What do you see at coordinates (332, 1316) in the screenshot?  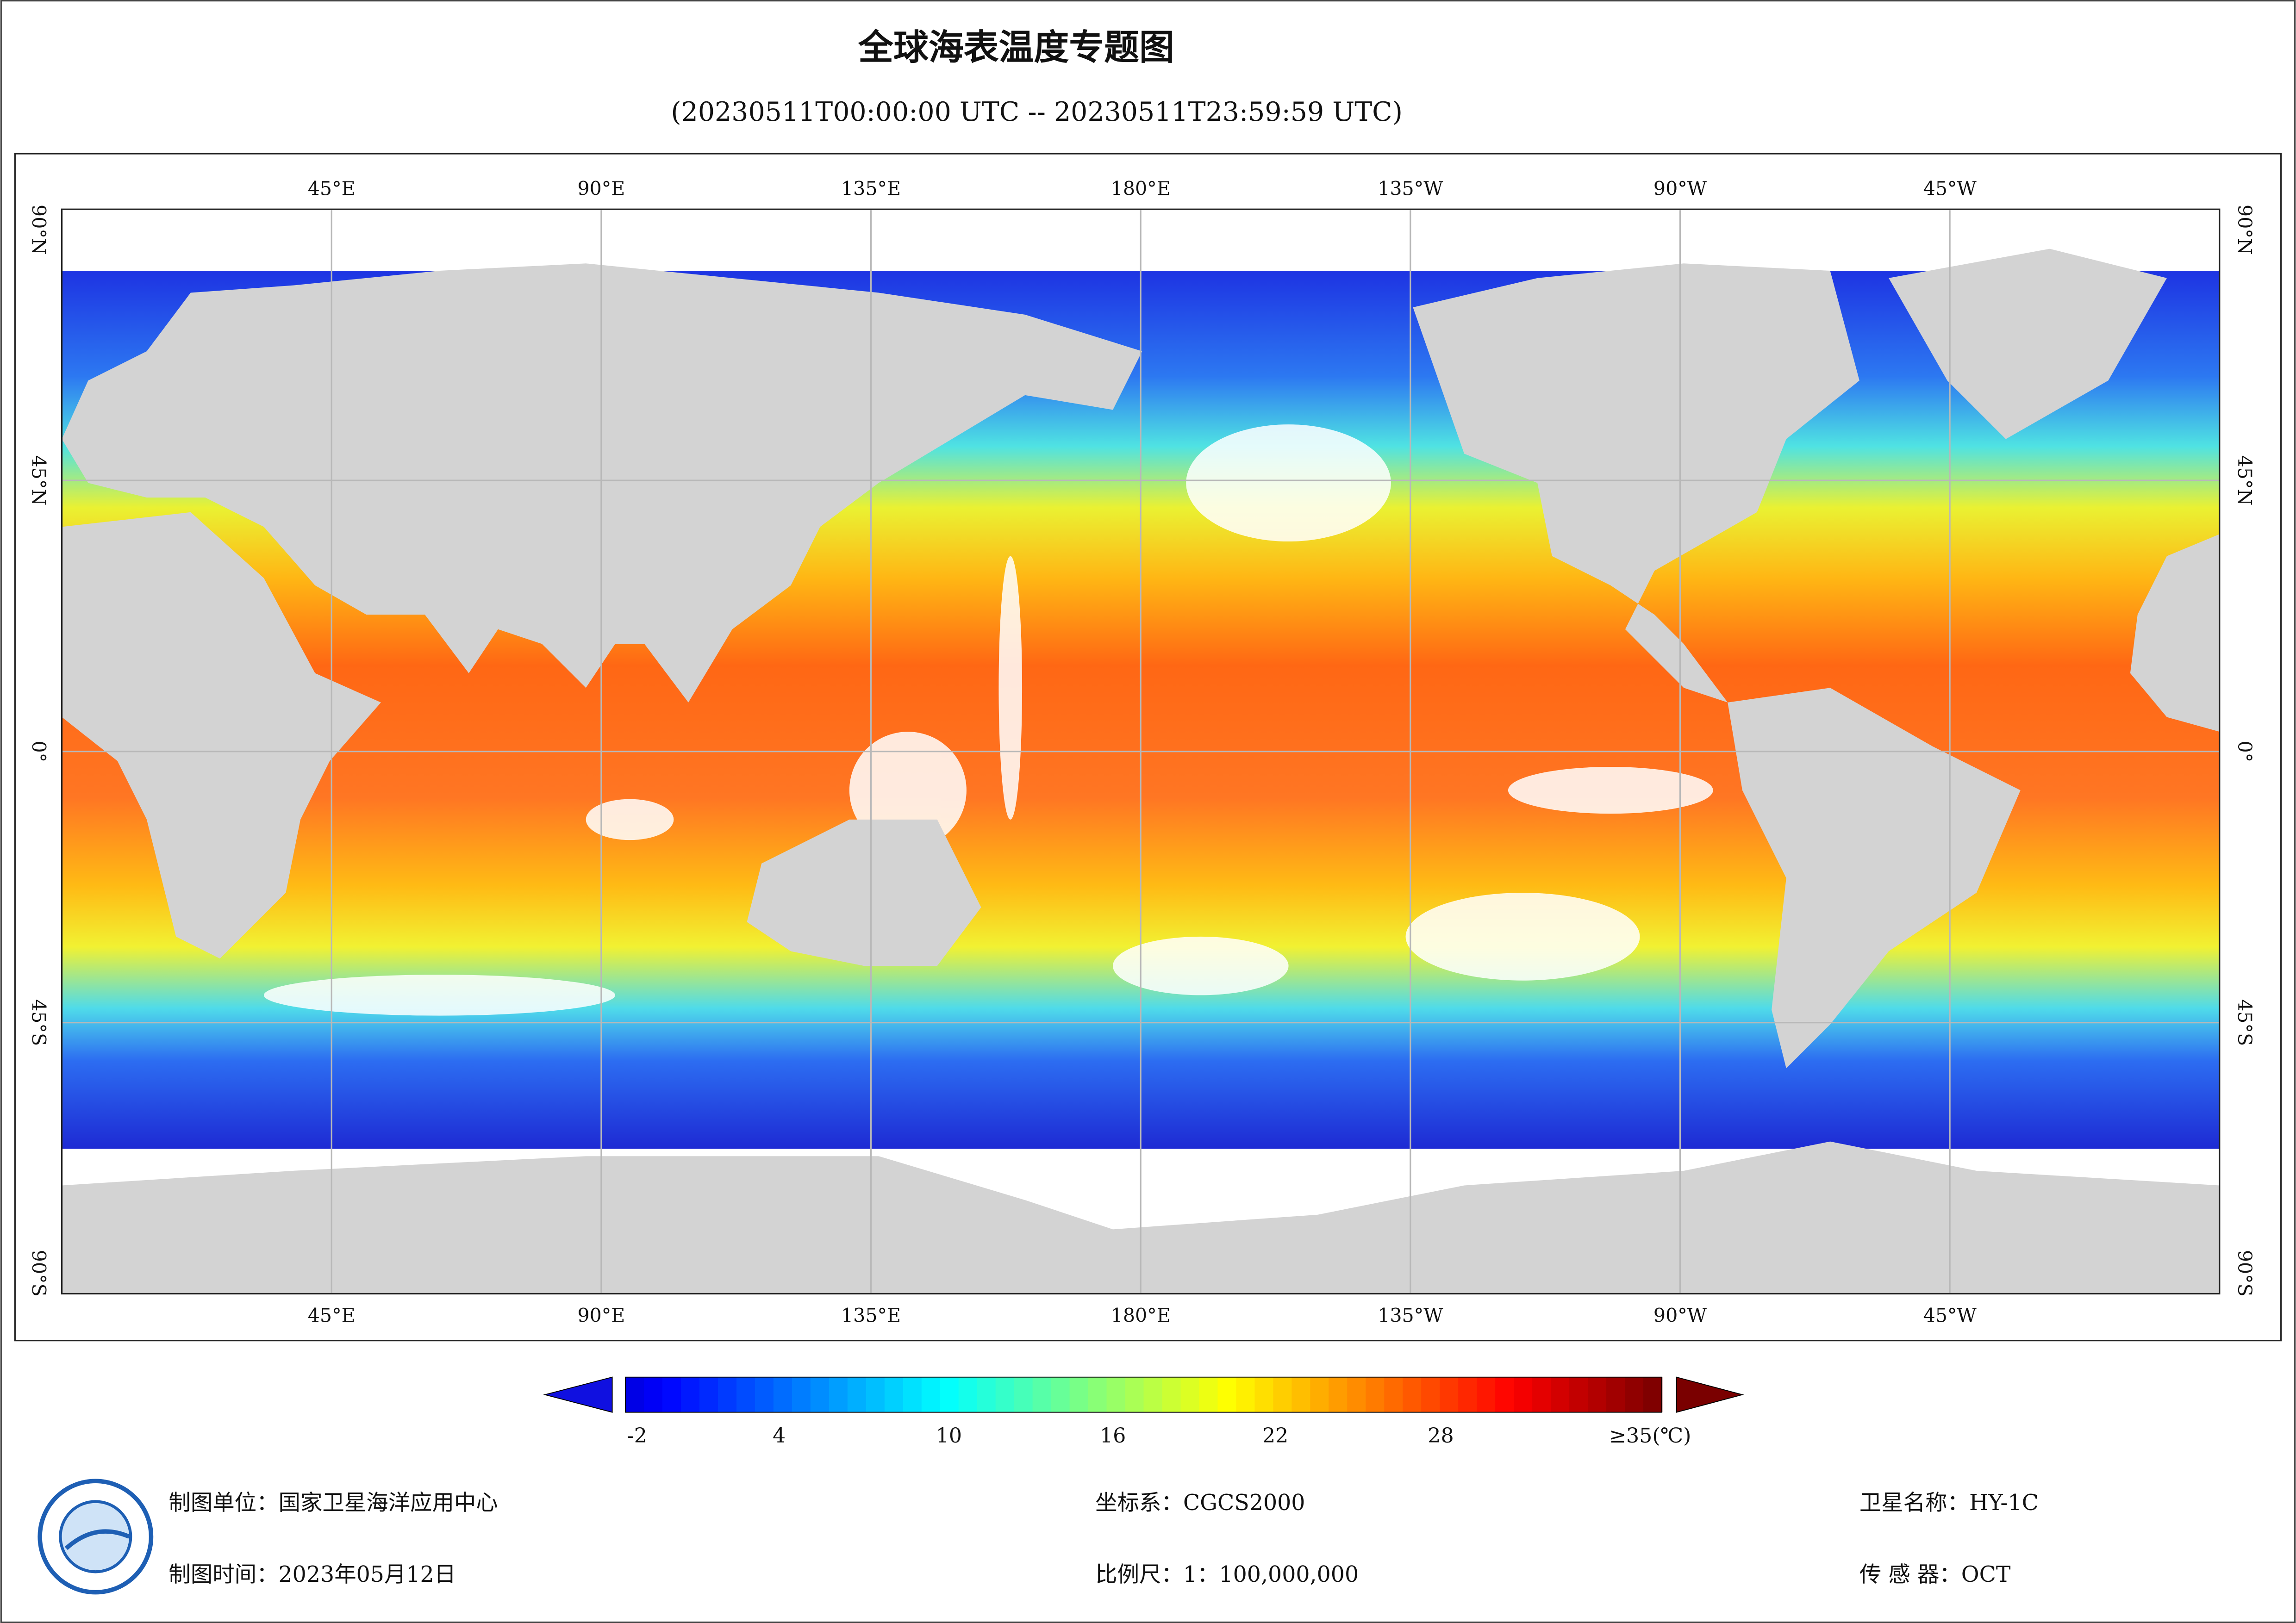 I see `lon-label-bottom: 45°E` at bounding box center [332, 1316].